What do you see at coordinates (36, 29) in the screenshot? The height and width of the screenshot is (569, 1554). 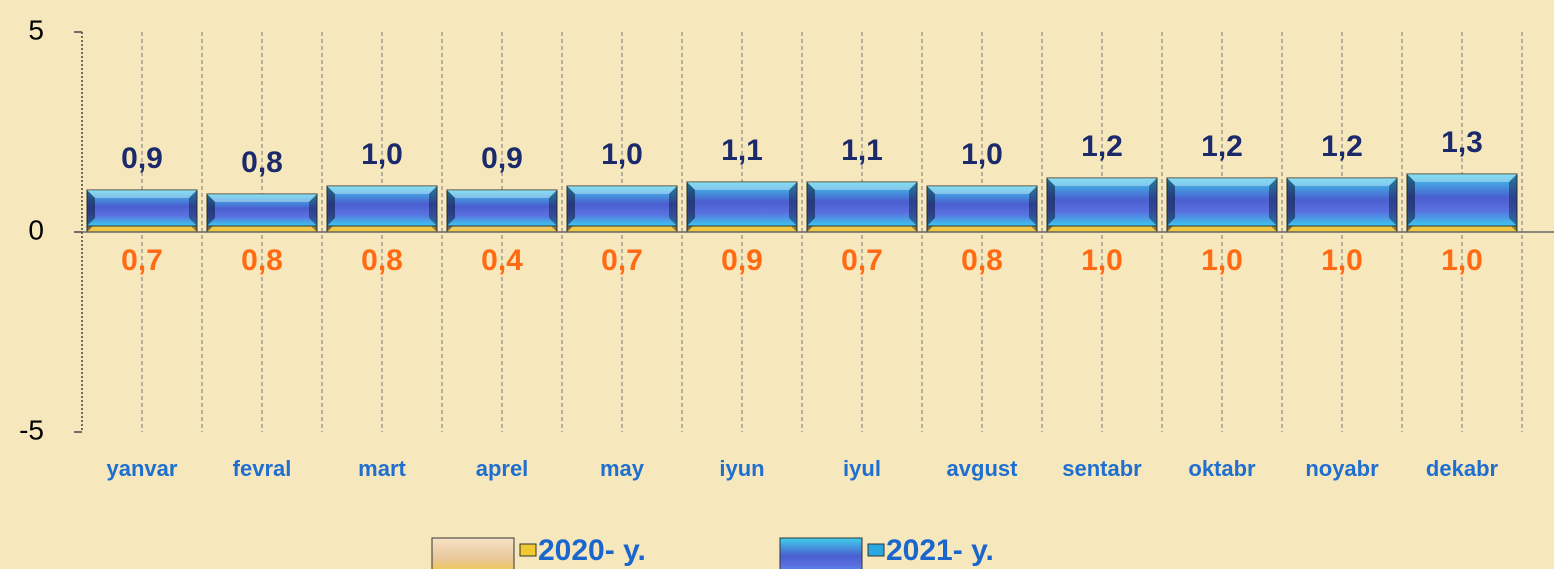 I see `y-tick-label: 5` at bounding box center [36, 29].